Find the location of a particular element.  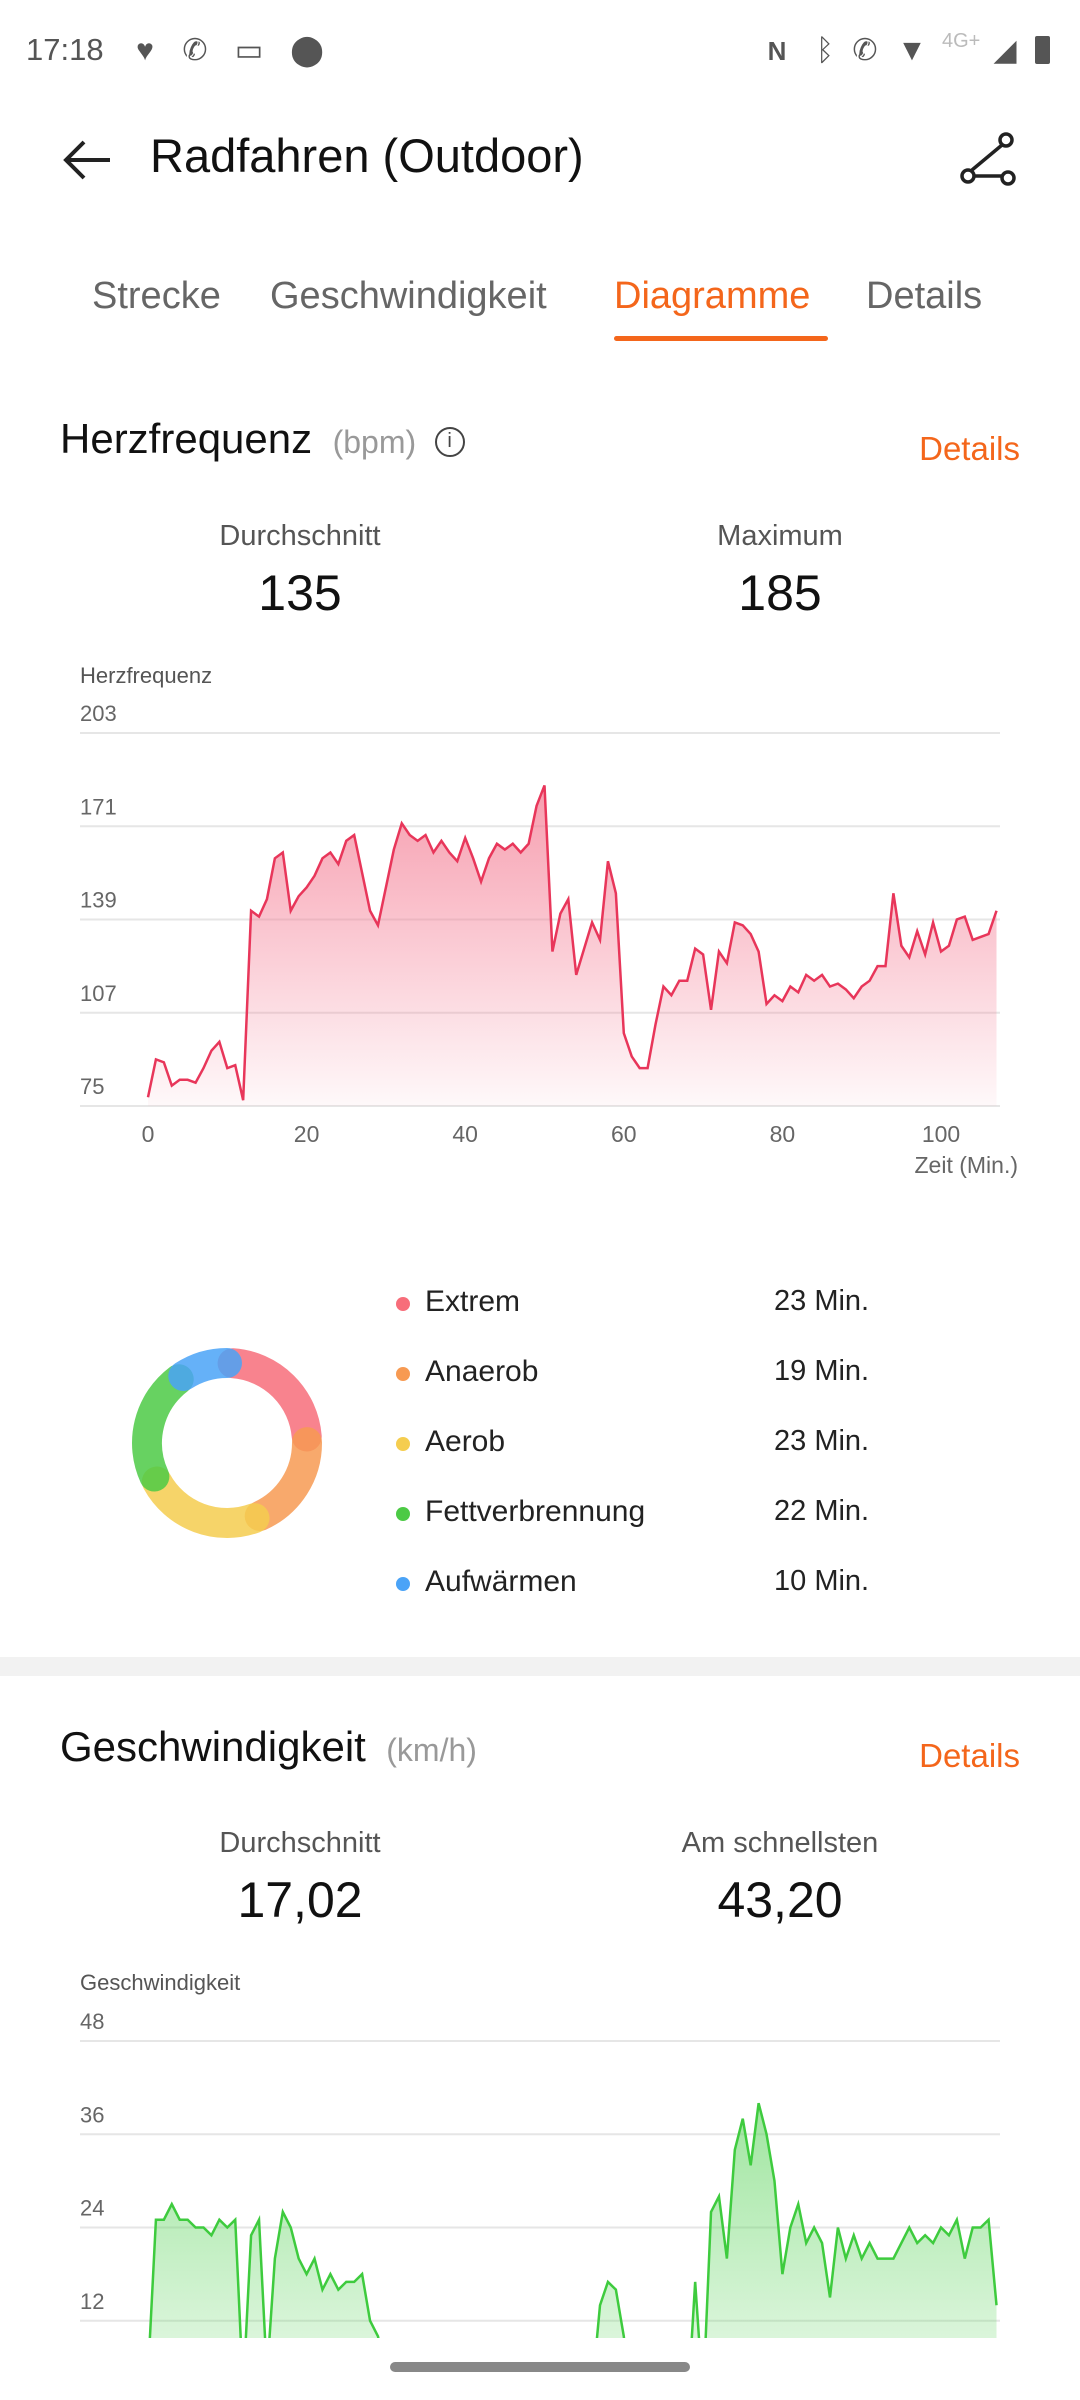

location-icon: ⬤ is located at coordinates (307, 50).